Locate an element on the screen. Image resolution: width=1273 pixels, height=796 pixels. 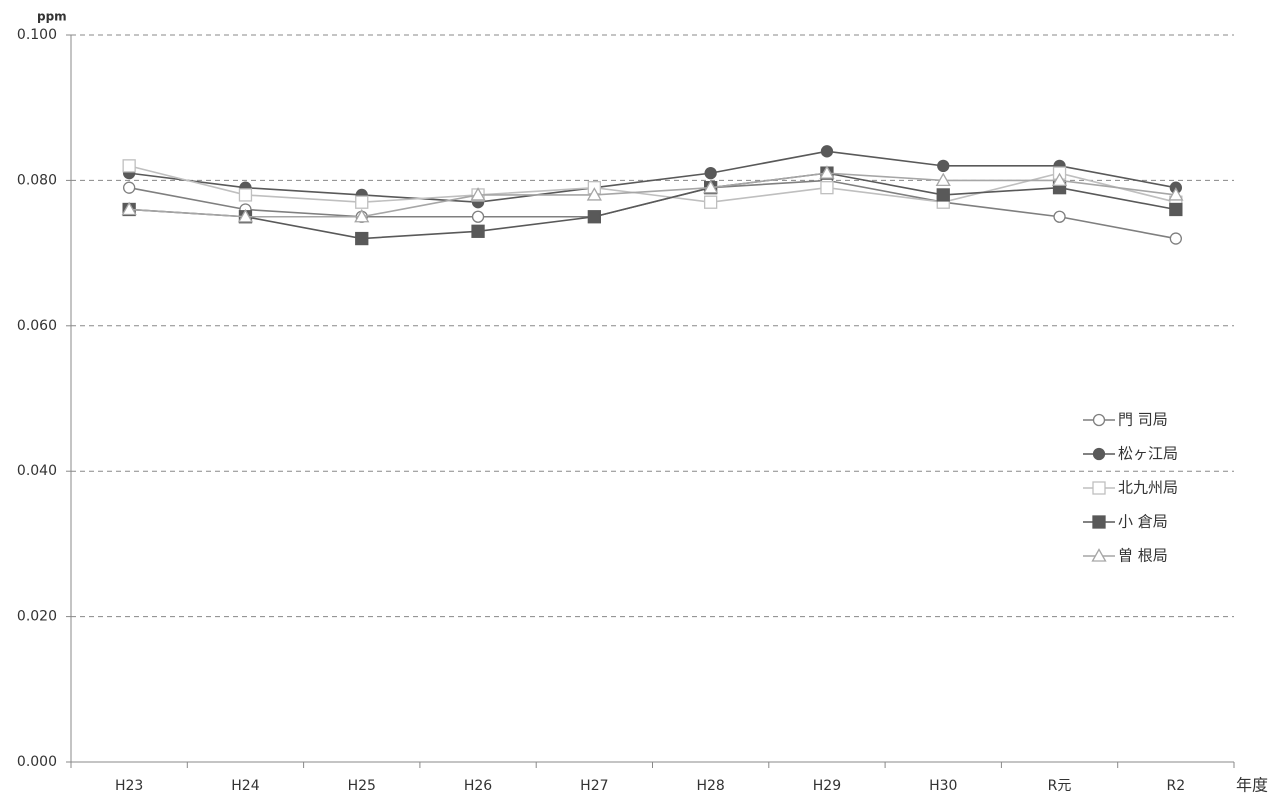
x-tick-label: H24 is located at coordinates (245, 786).